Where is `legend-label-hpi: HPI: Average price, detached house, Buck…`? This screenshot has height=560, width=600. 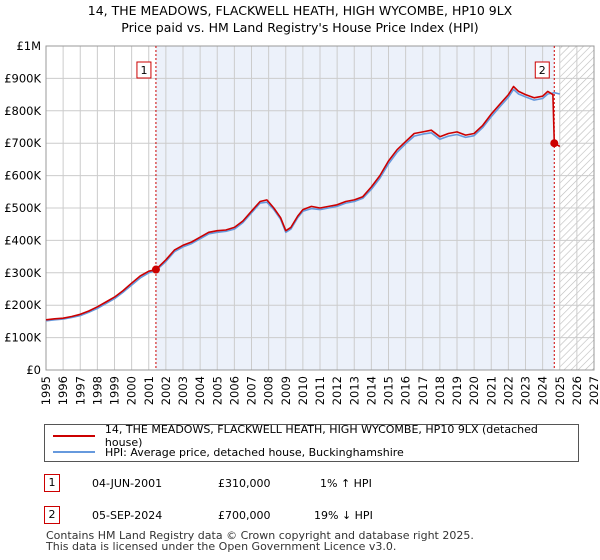
legend-label-hpi: HPI: Average price, detached house, Buck… is located at coordinates (254, 452).